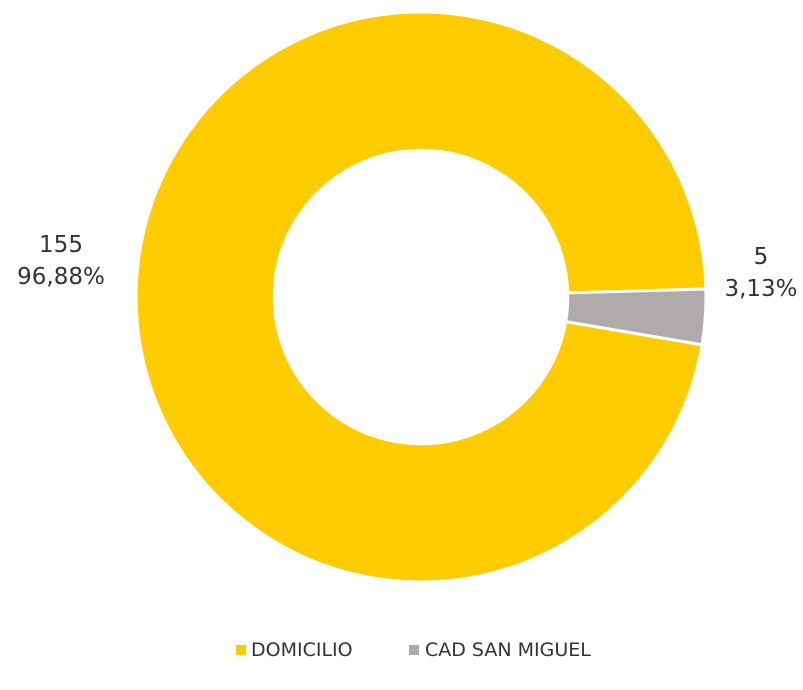 The image size is (803, 690). I want to click on legend-swatch-cad-san-miguel, so click(414, 650).